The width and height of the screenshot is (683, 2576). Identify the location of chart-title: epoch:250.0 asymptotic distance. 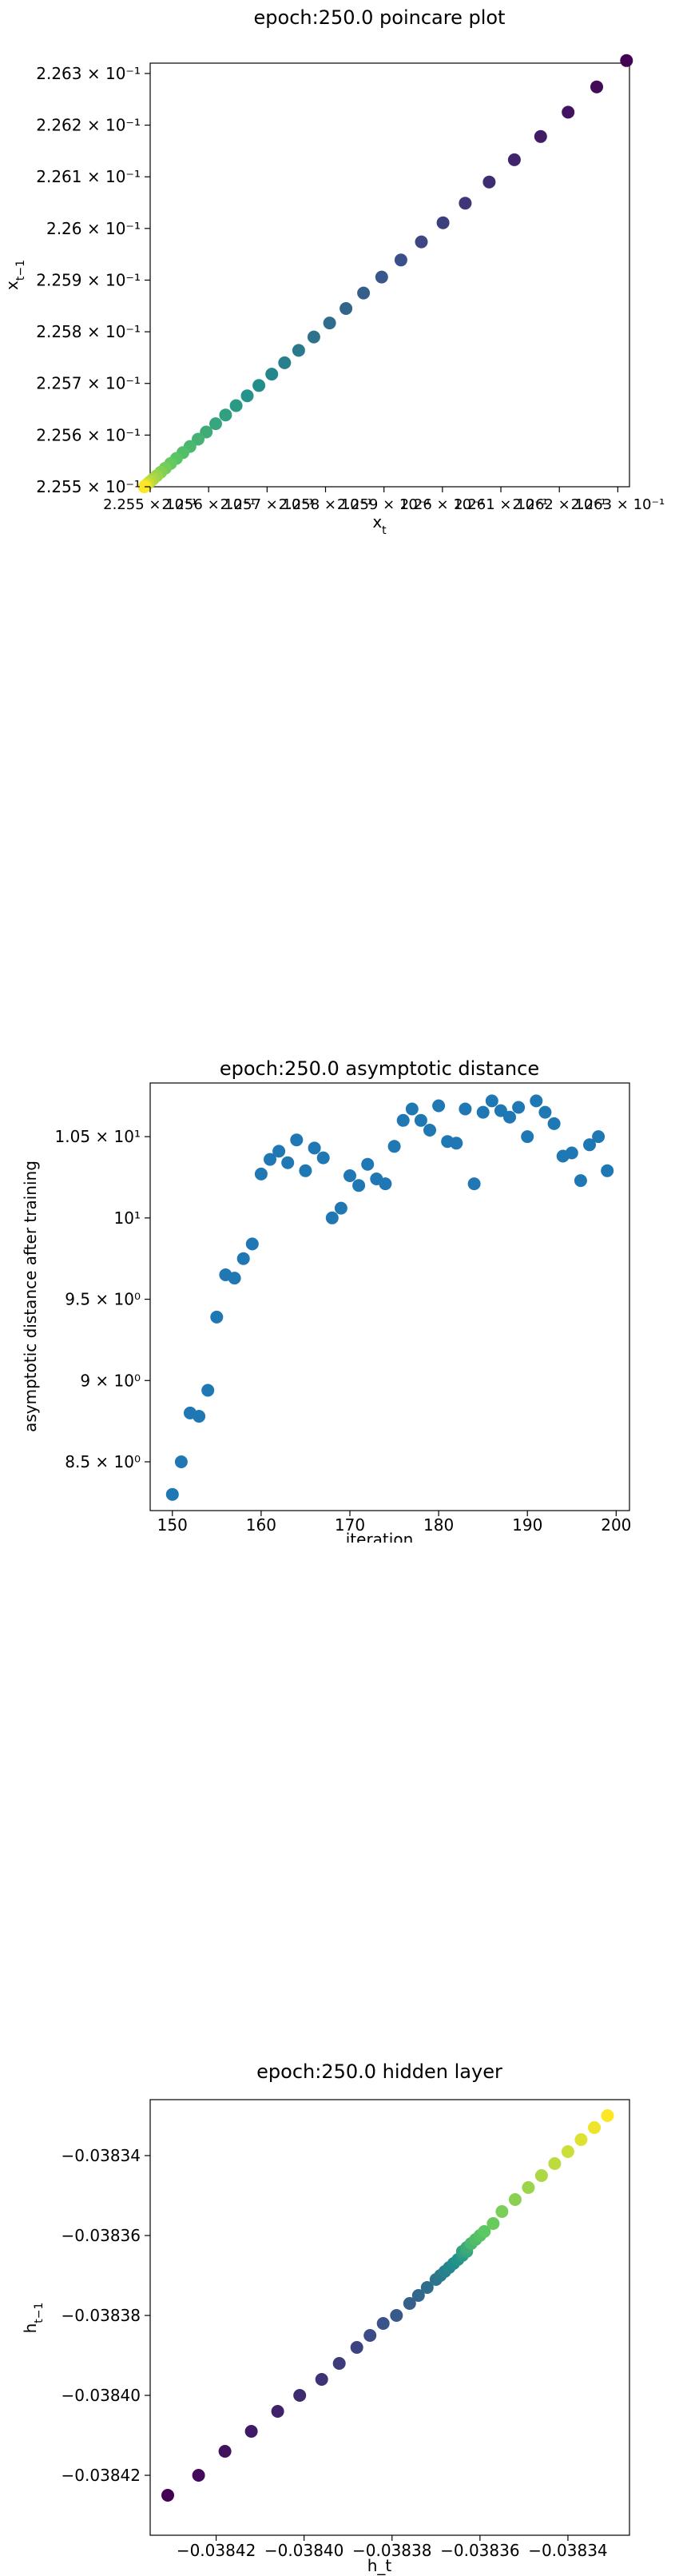
(379, 1068).